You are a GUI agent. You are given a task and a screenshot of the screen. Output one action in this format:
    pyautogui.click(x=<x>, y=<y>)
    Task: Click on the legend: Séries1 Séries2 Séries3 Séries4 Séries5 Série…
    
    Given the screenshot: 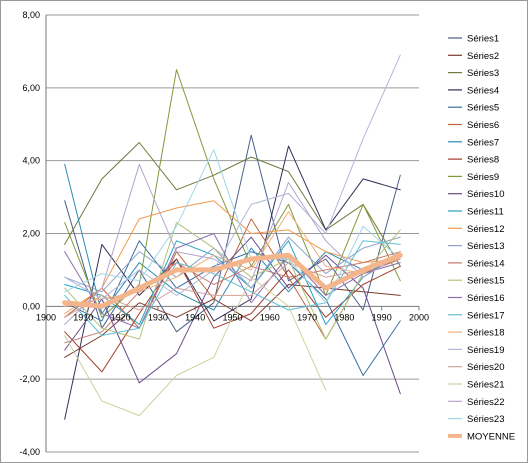 What is the action you would take?
    pyautogui.click(x=481, y=238)
    